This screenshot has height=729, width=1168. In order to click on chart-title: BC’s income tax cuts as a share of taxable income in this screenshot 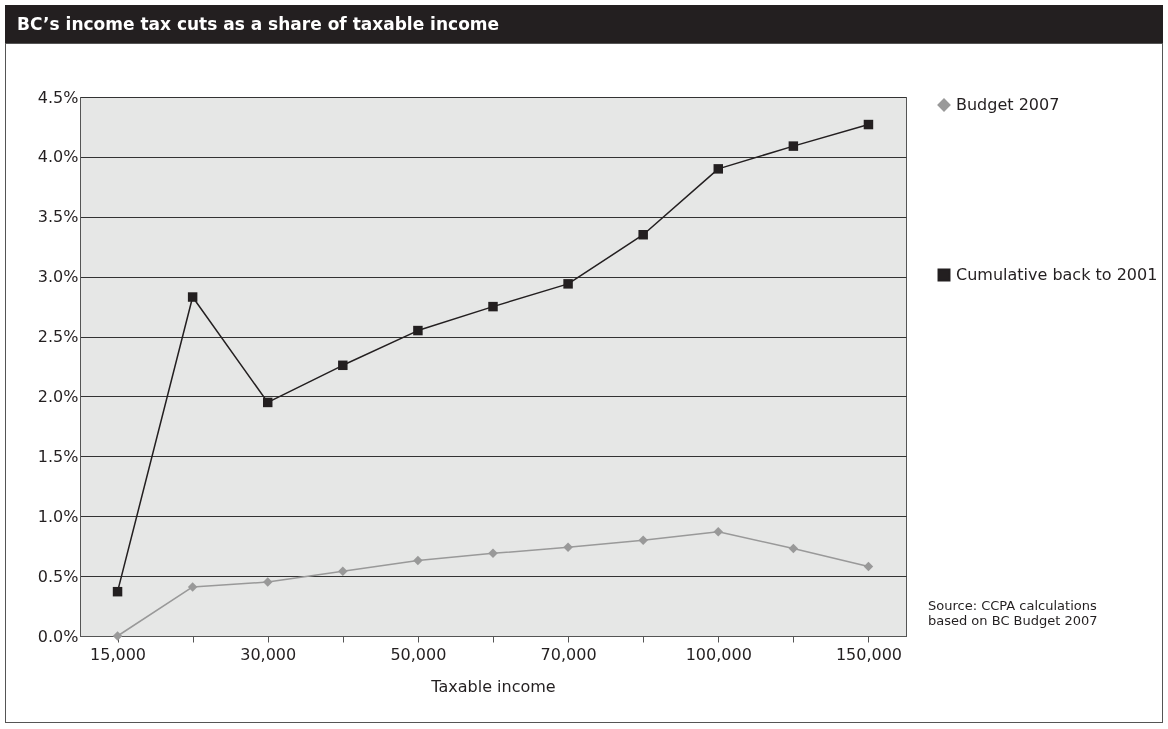, I will do `click(584, 24)`.